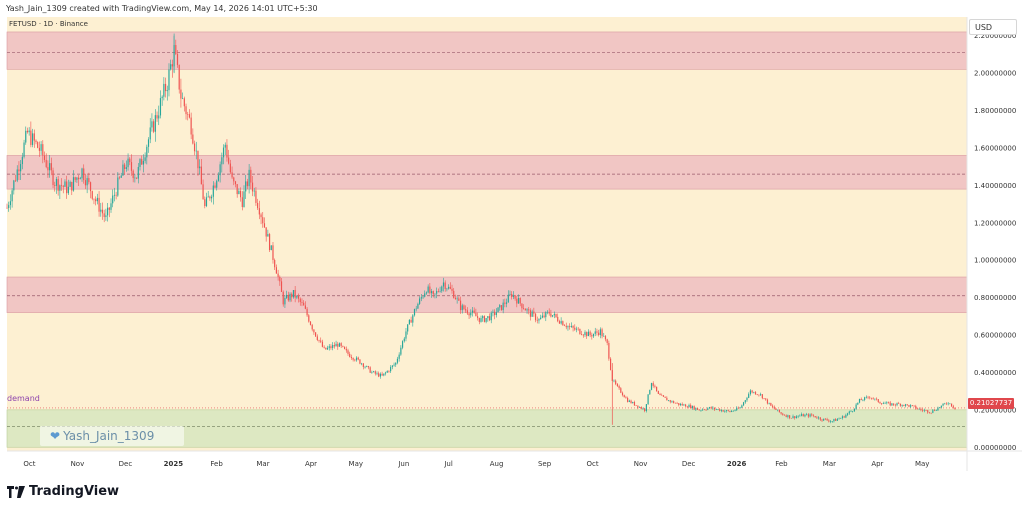 The width and height of the screenshot is (1024, 508). Describe the element at coordinates (995, 74) in the screenshot. I see `price-tick-label: 2.00000000` at that location.